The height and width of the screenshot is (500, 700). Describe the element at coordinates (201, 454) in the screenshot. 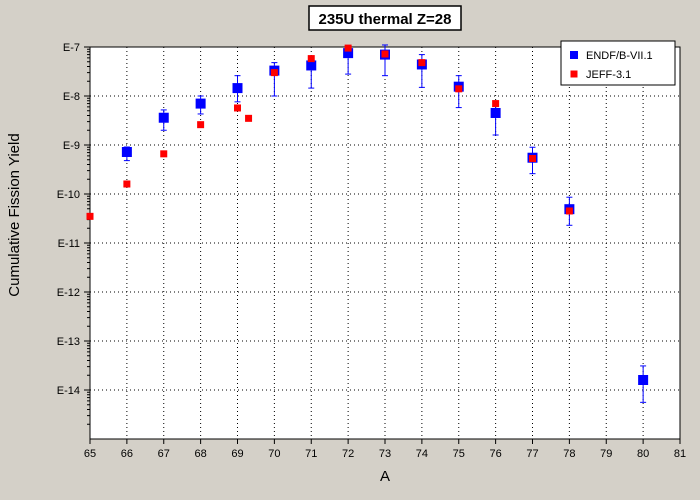

I see `x-tick-label: 68` at that location.